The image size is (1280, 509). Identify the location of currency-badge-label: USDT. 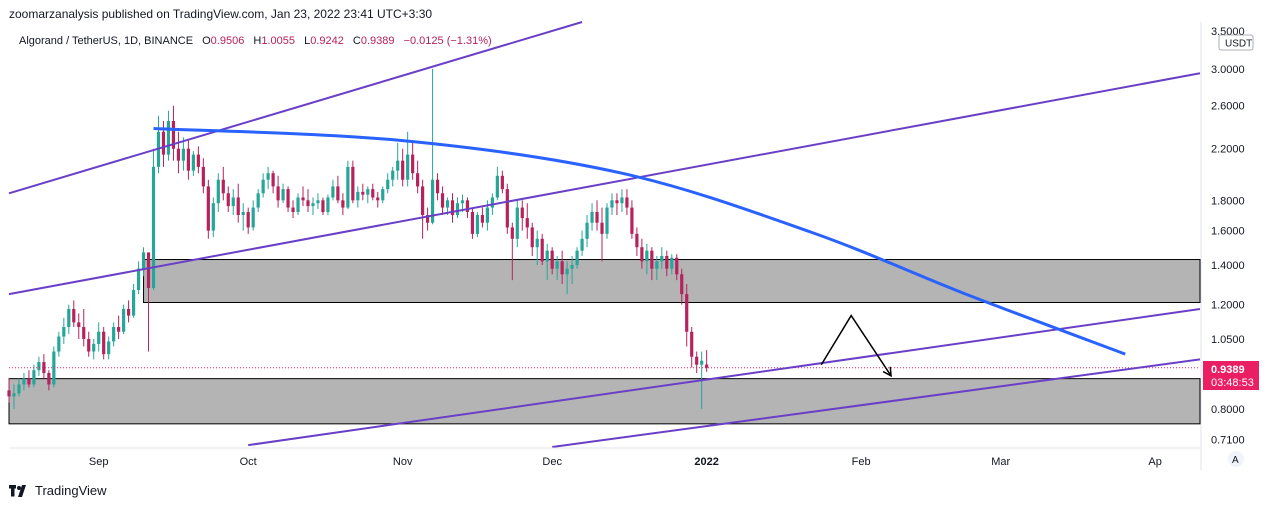
(1238, 44).